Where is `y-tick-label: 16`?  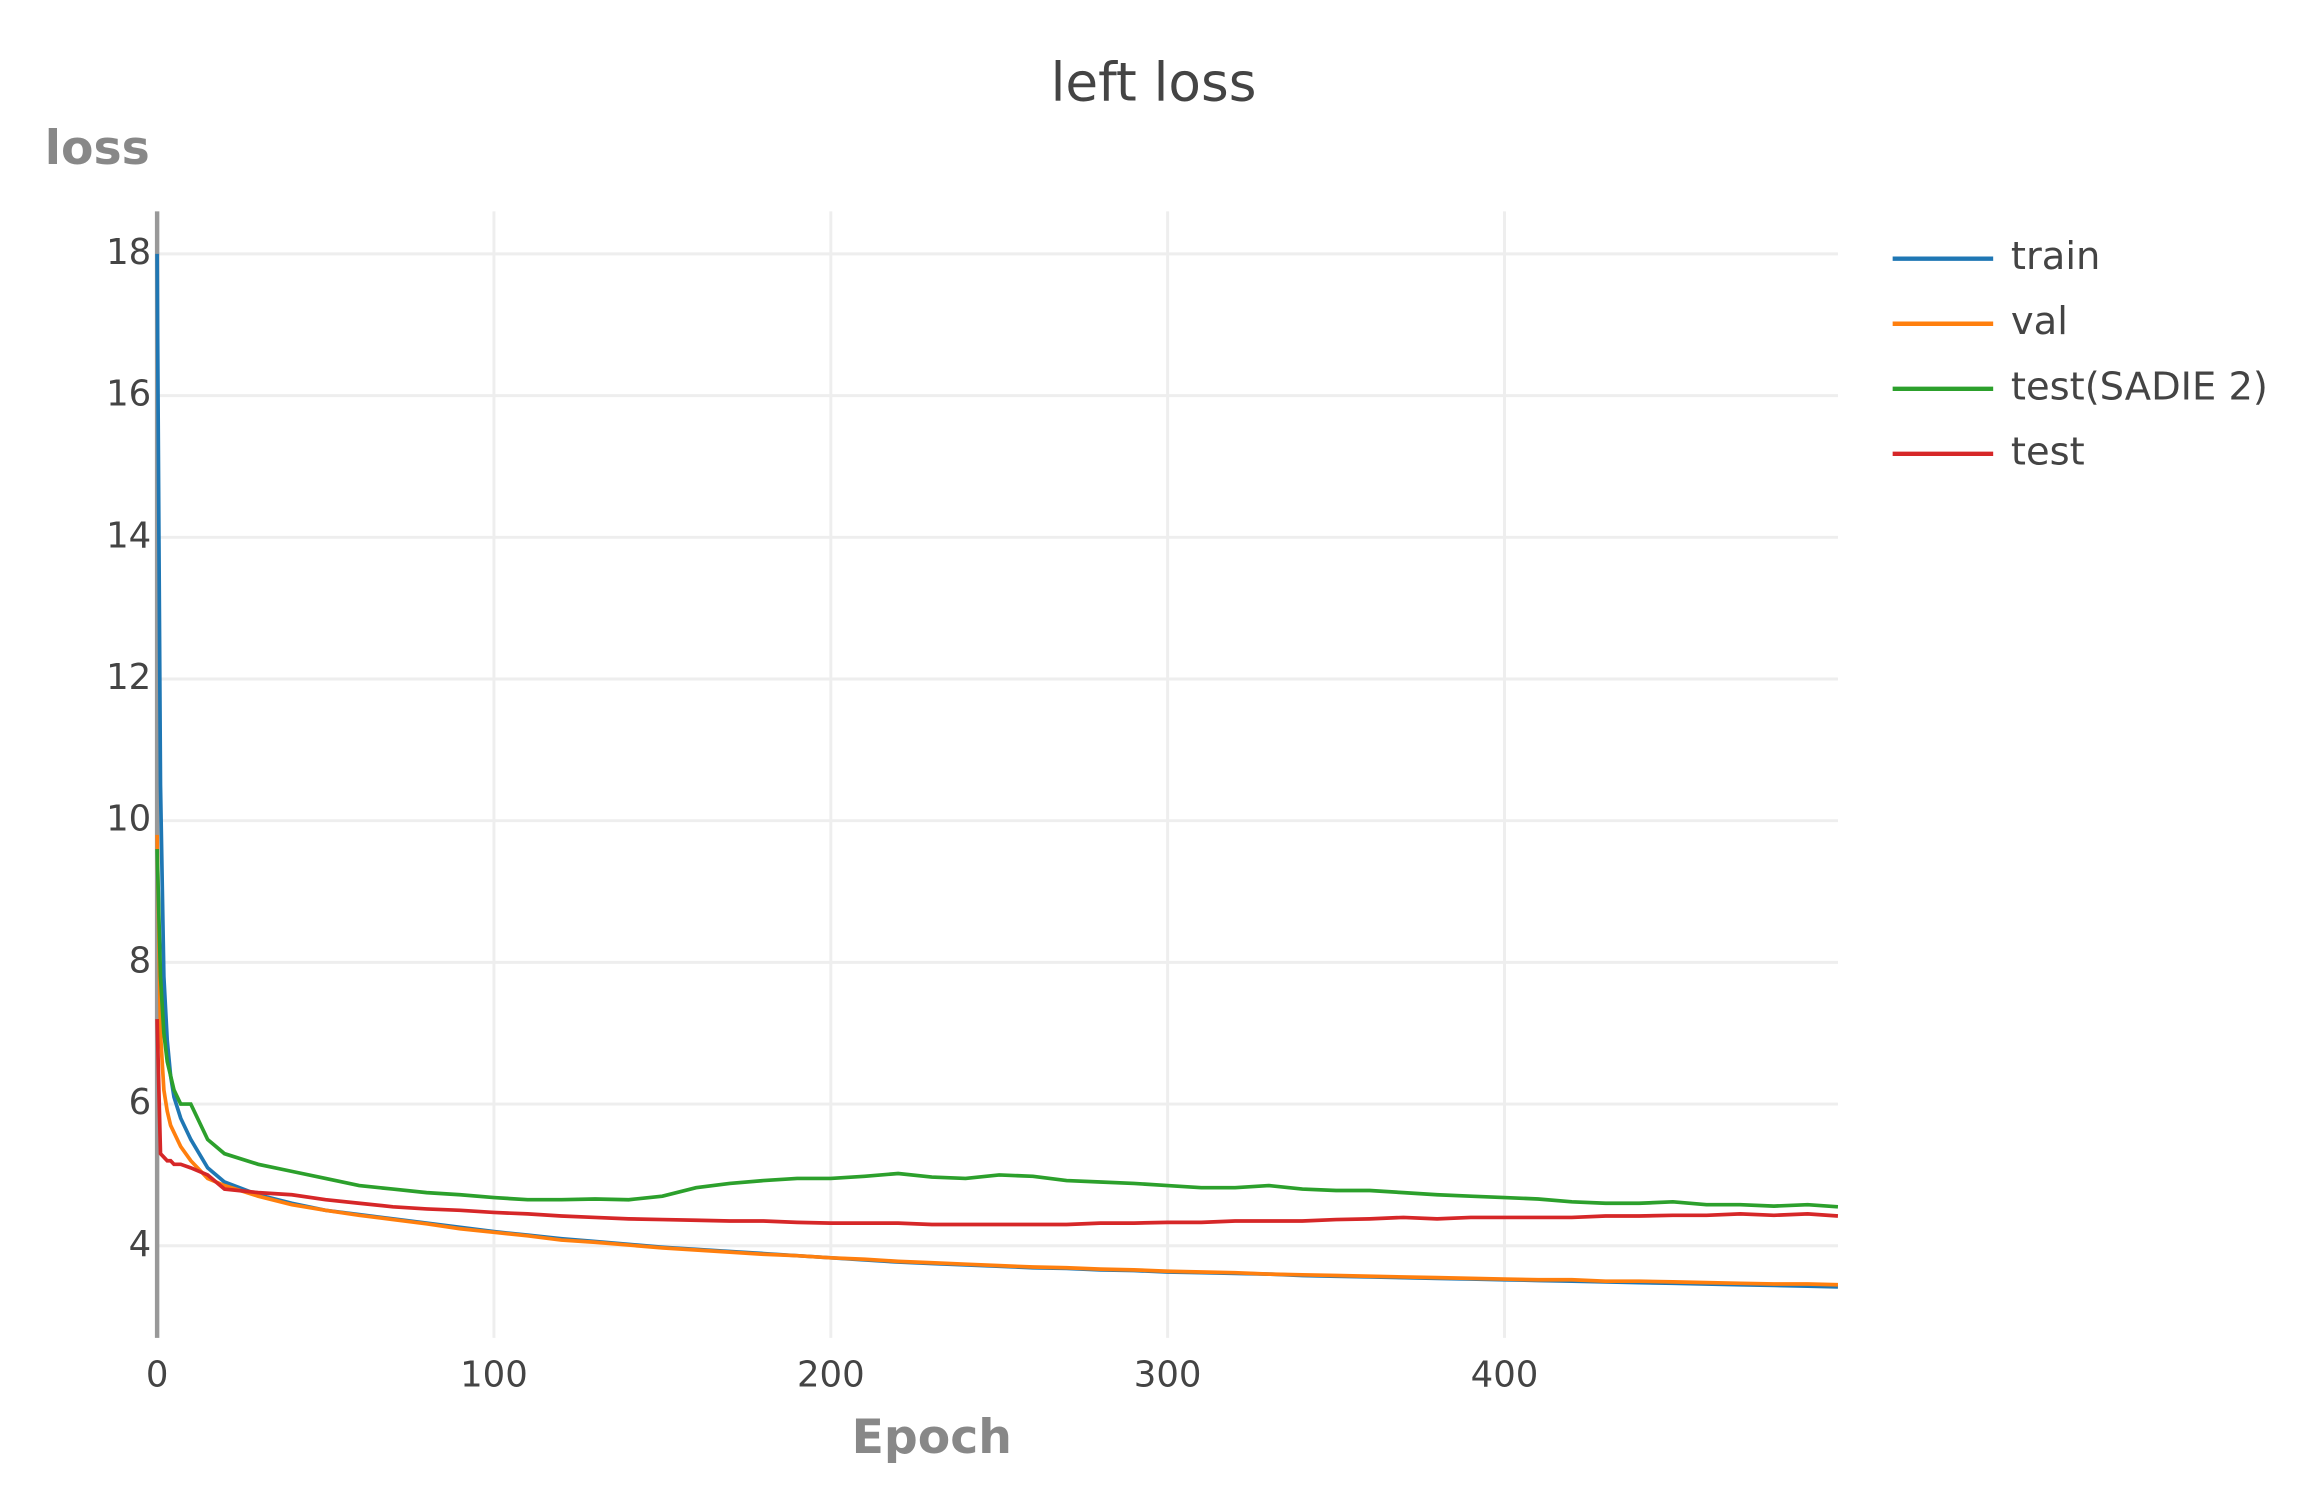
y-tick-label: 16 is located at coordinates (128, 394).